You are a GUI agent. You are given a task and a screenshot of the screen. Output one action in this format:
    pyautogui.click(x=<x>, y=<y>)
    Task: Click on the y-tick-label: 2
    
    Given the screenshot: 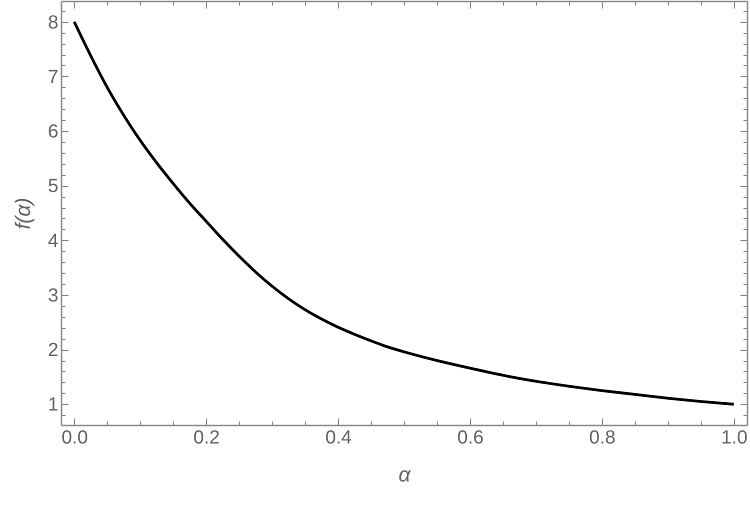 What is the action you would take?
    pyautogui.click(x=53, y=351)
    